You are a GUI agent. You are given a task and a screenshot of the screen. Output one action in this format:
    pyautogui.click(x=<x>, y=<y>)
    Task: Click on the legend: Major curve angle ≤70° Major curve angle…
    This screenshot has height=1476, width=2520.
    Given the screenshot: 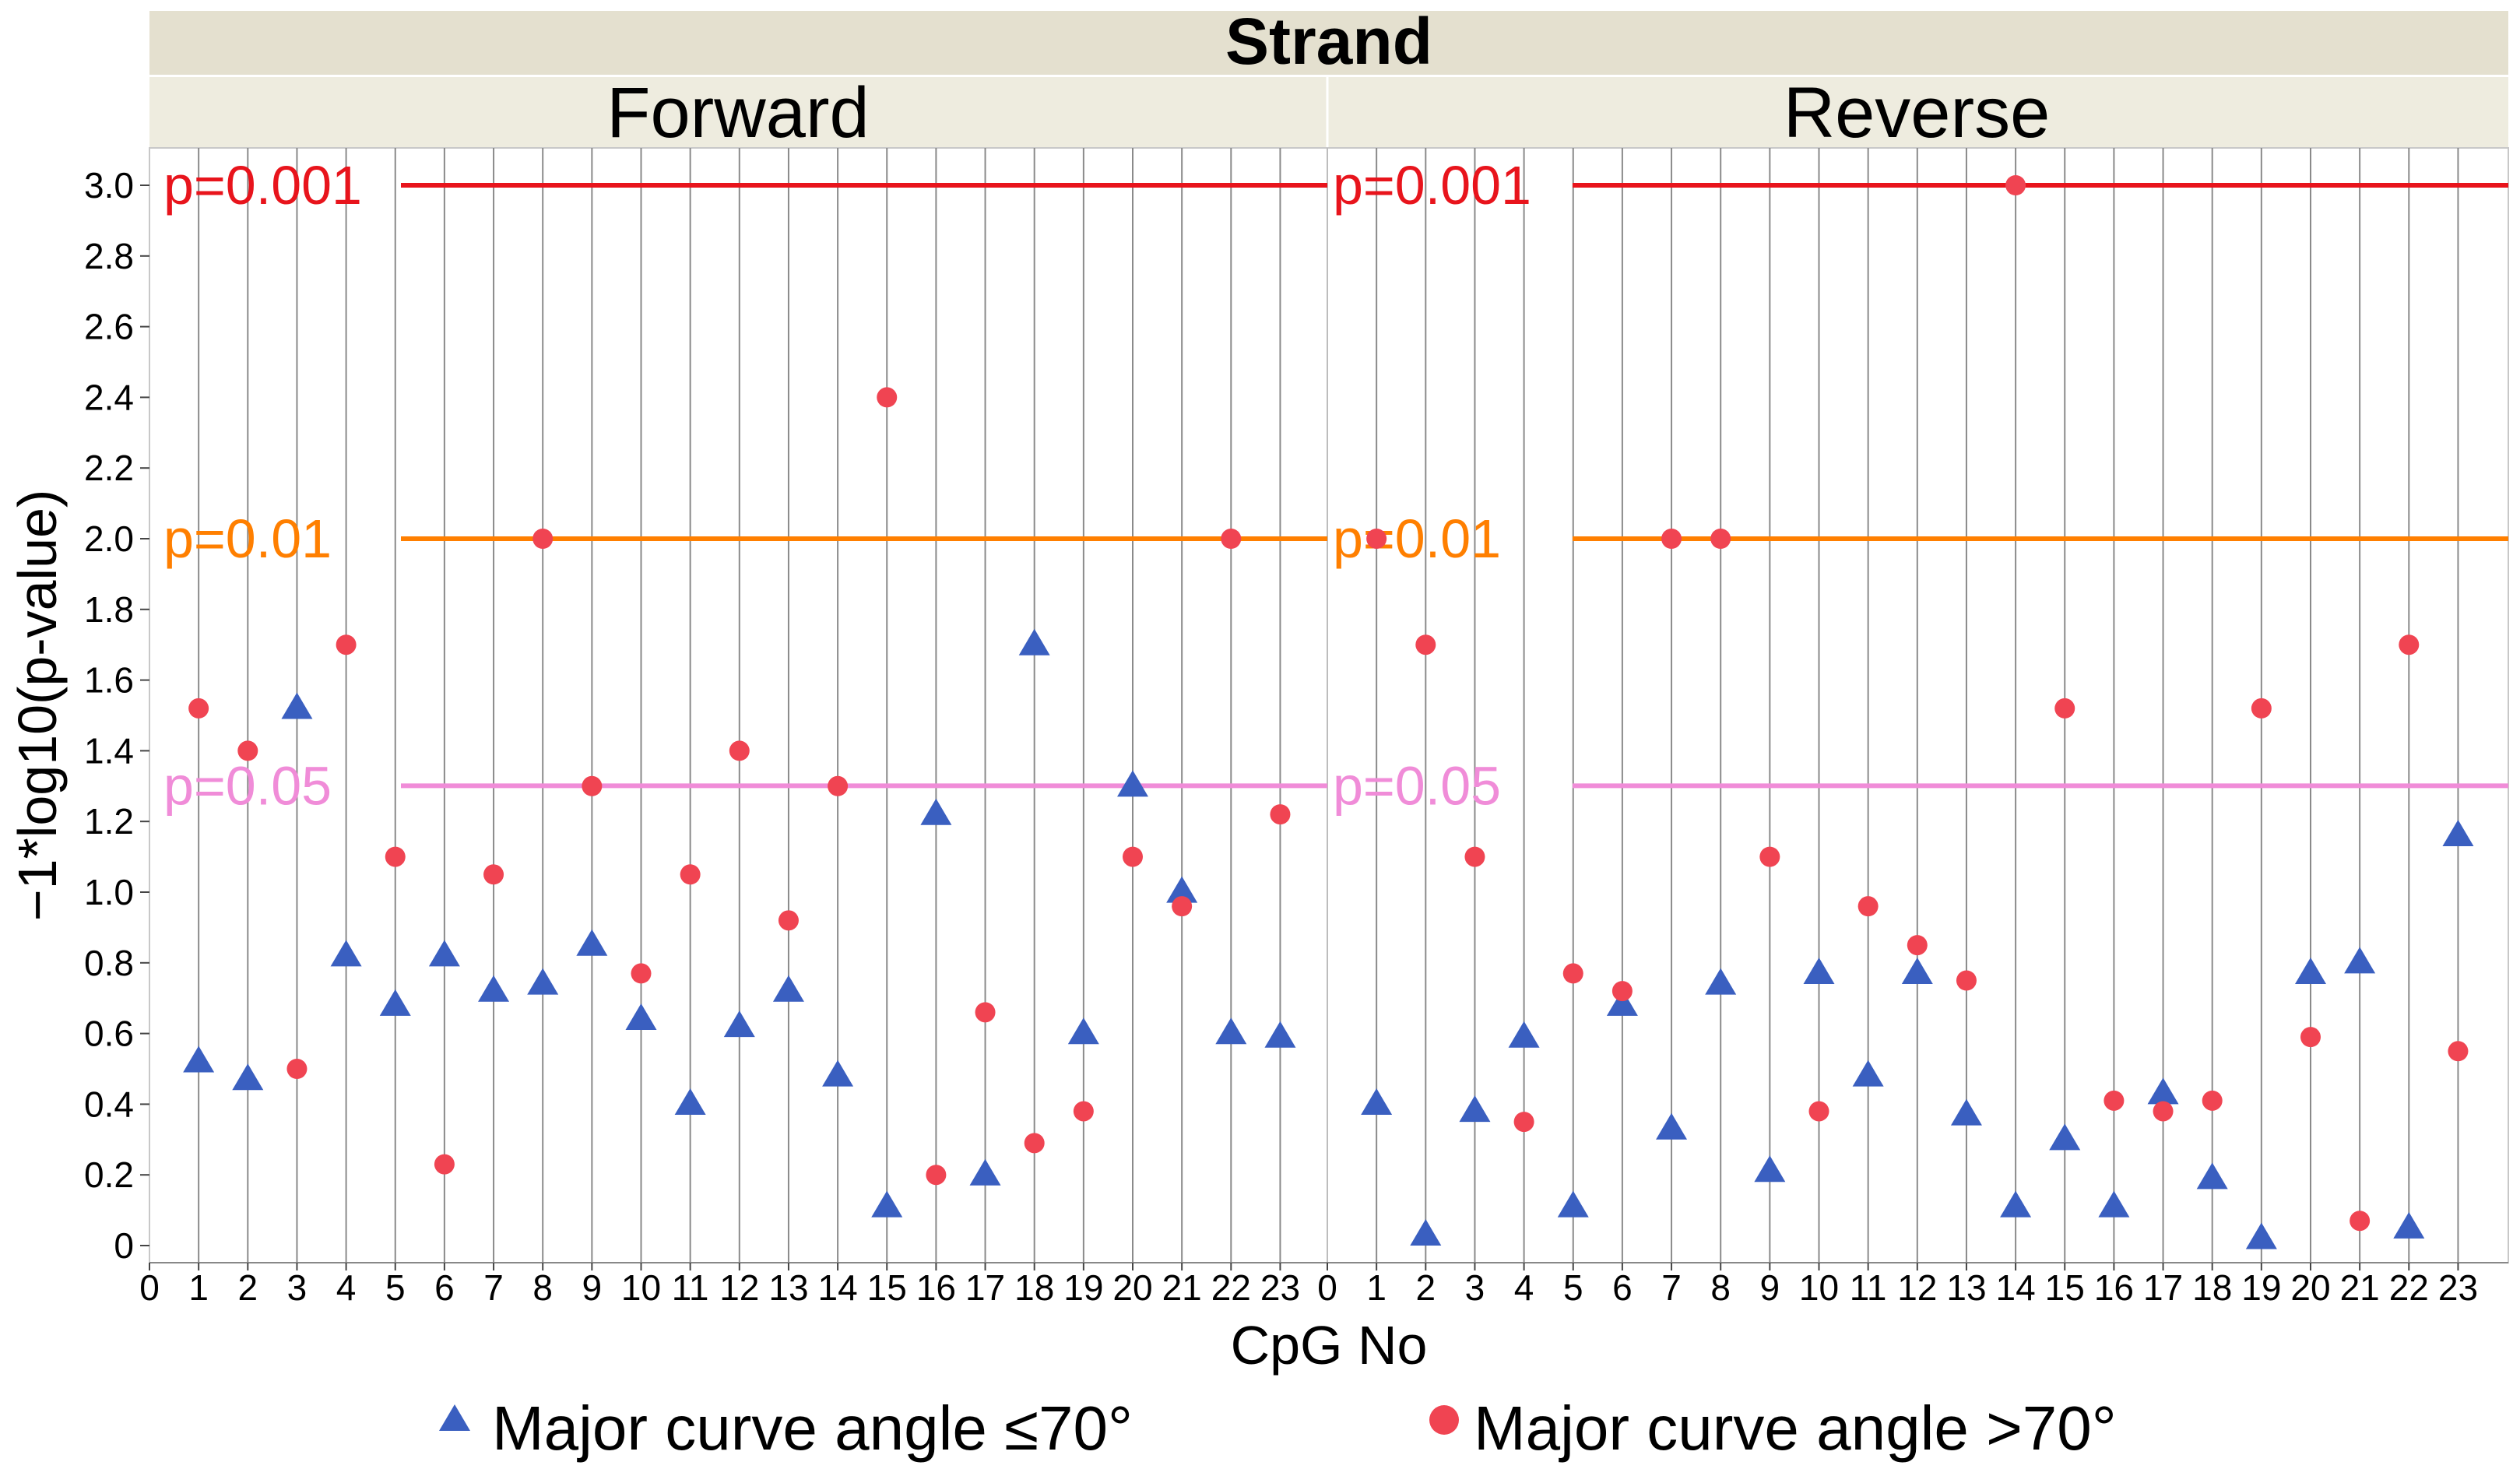 What is the action you would take?
    pyautogui.click(x=1278, y=1428)
    